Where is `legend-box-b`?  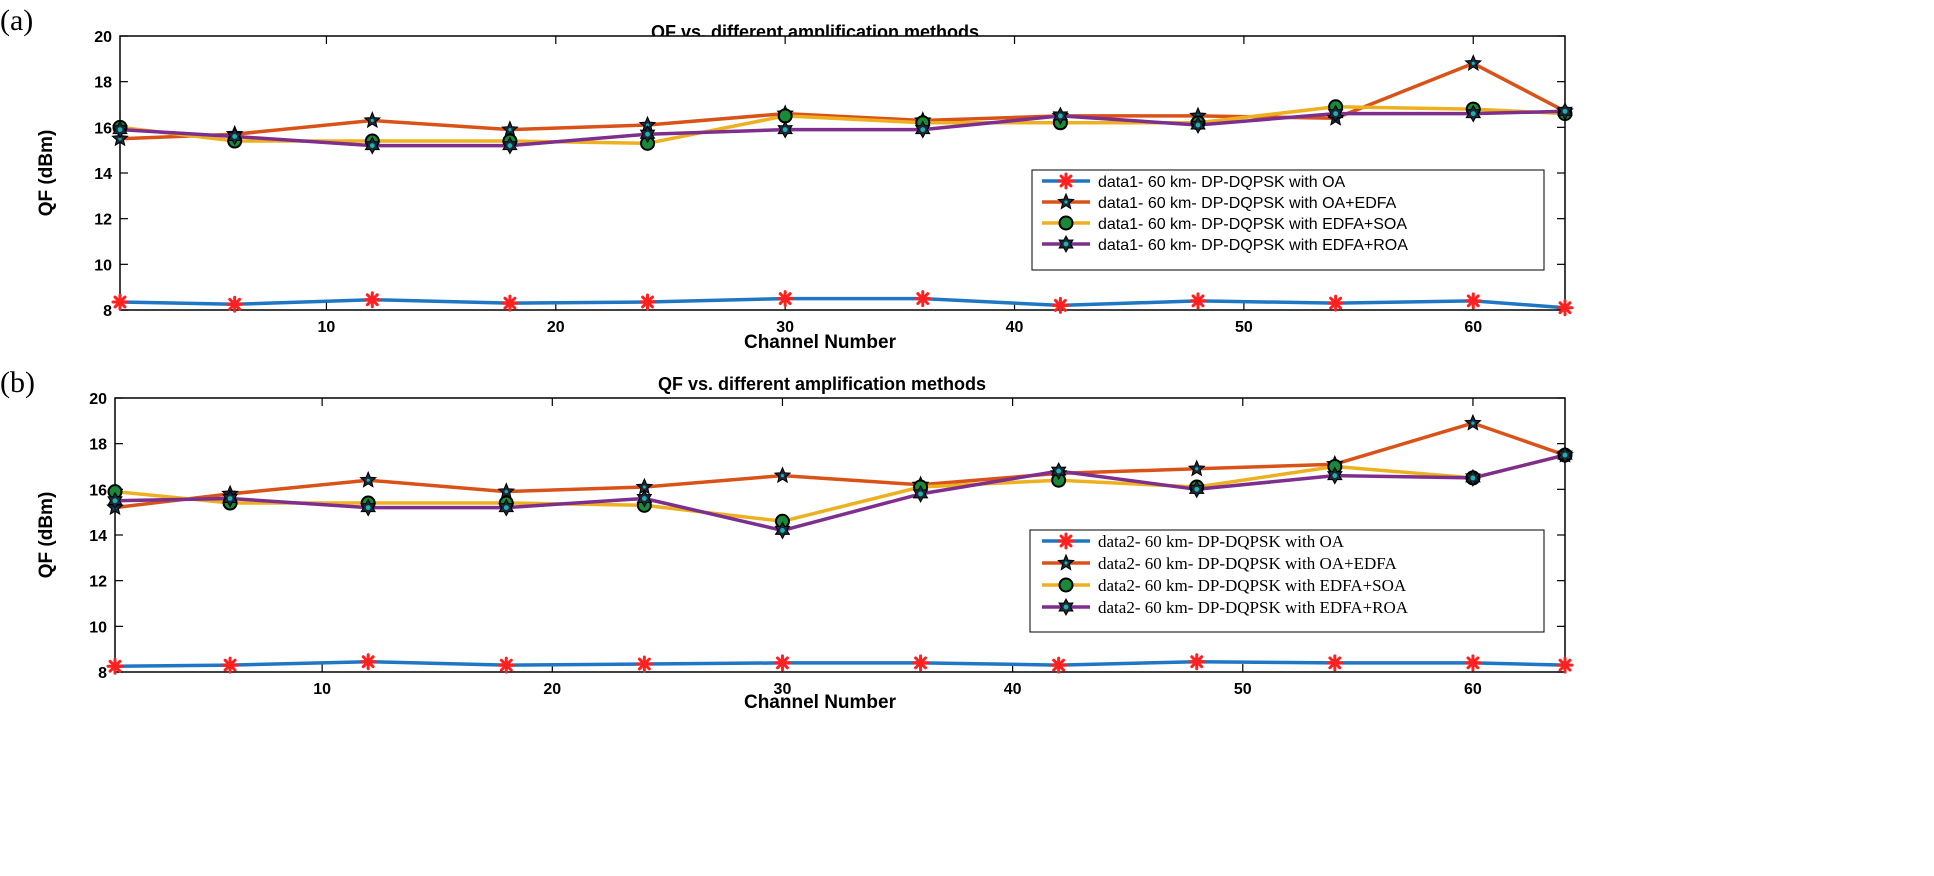
legend-box-b is located at coordinates (1287, 581).